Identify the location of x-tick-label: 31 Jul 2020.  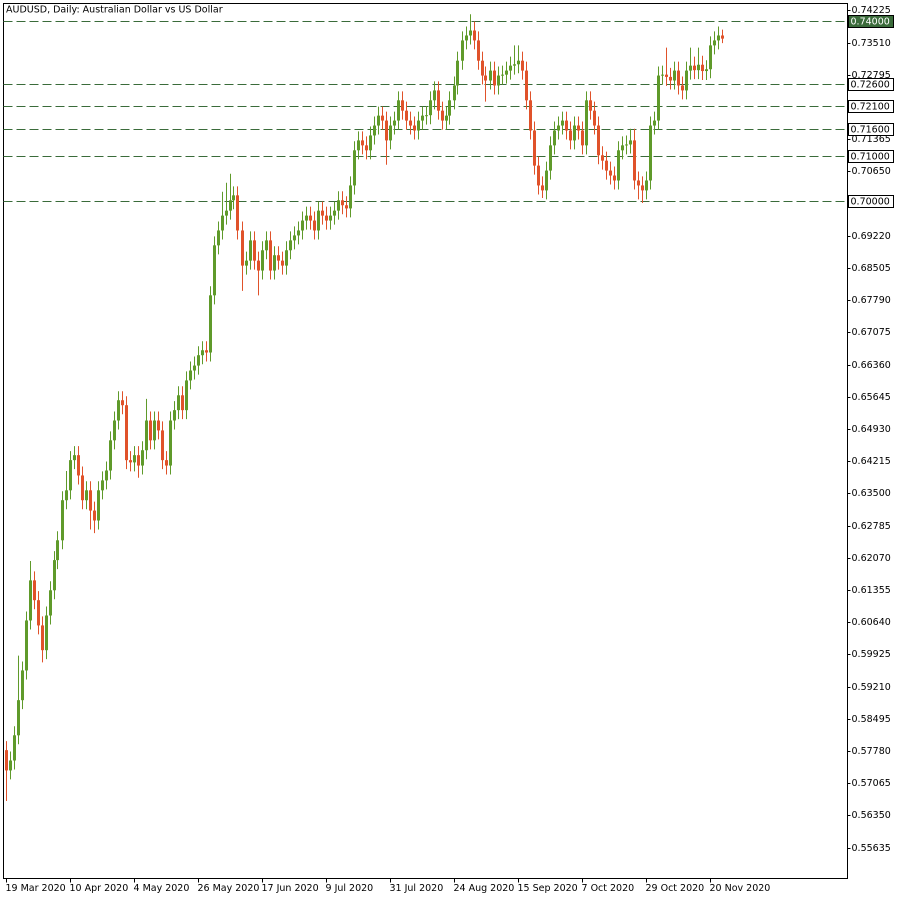
(417, 888).